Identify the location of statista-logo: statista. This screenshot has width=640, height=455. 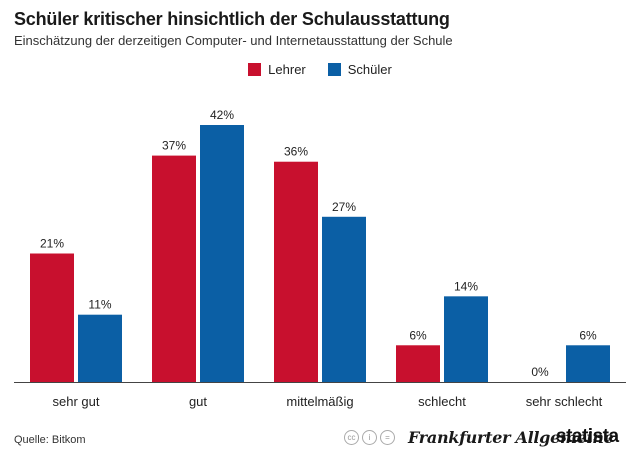
(587, 436).